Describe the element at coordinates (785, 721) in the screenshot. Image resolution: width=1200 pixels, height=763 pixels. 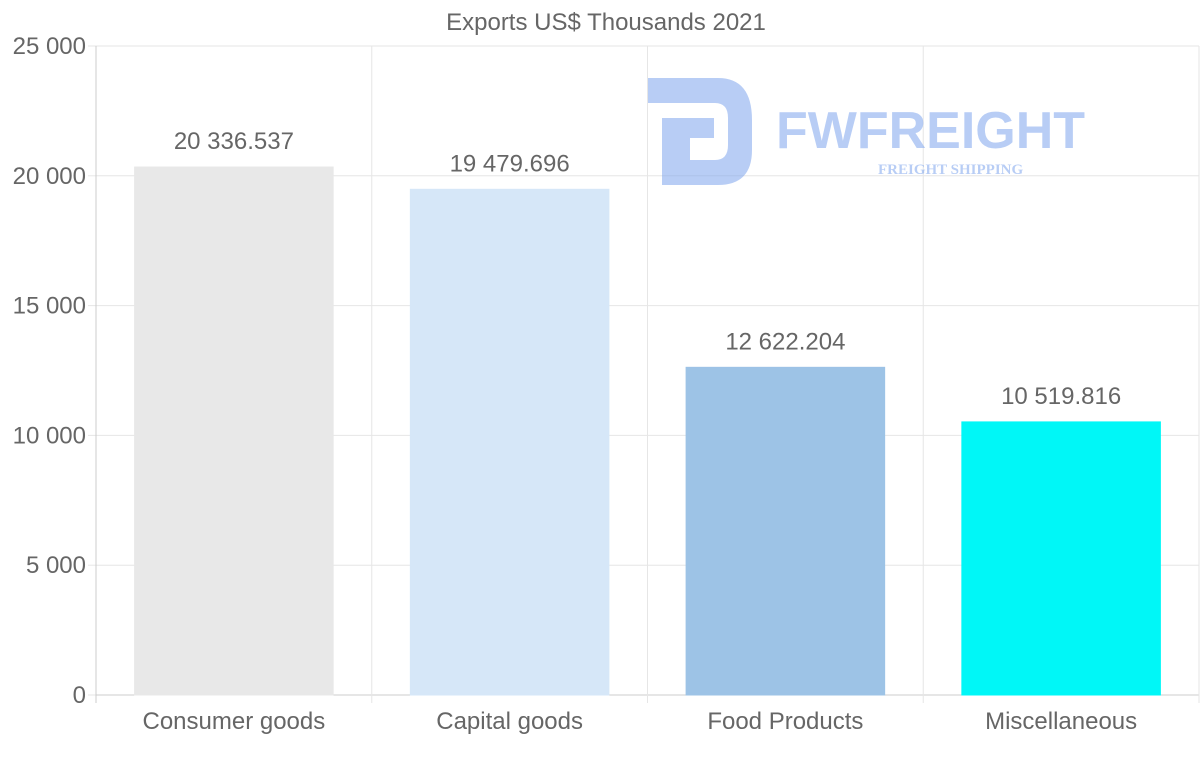
I see `x-category-label: Food Products` at that location.